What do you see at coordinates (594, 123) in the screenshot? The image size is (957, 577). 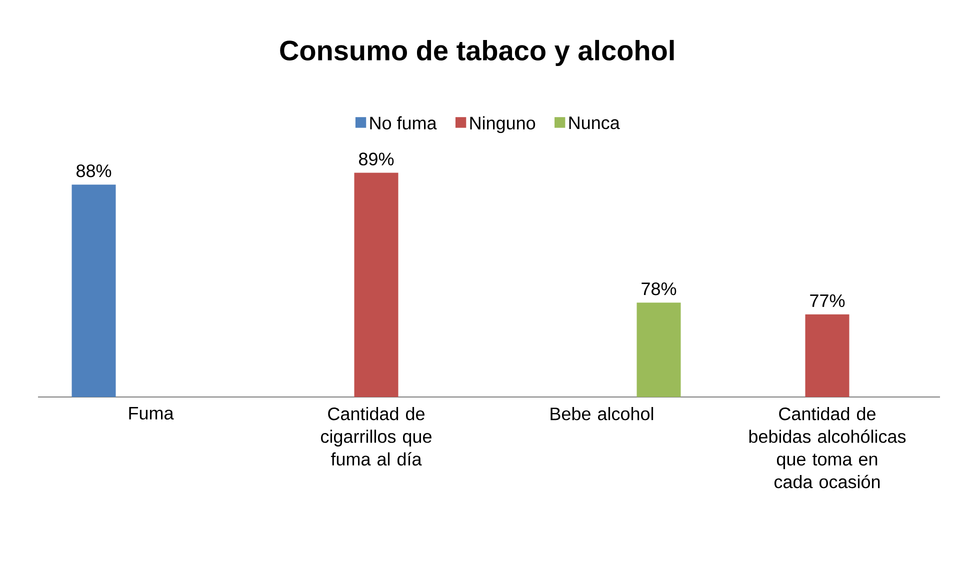 I see `legend-label: Nunca` at bounding box center [594, 123].